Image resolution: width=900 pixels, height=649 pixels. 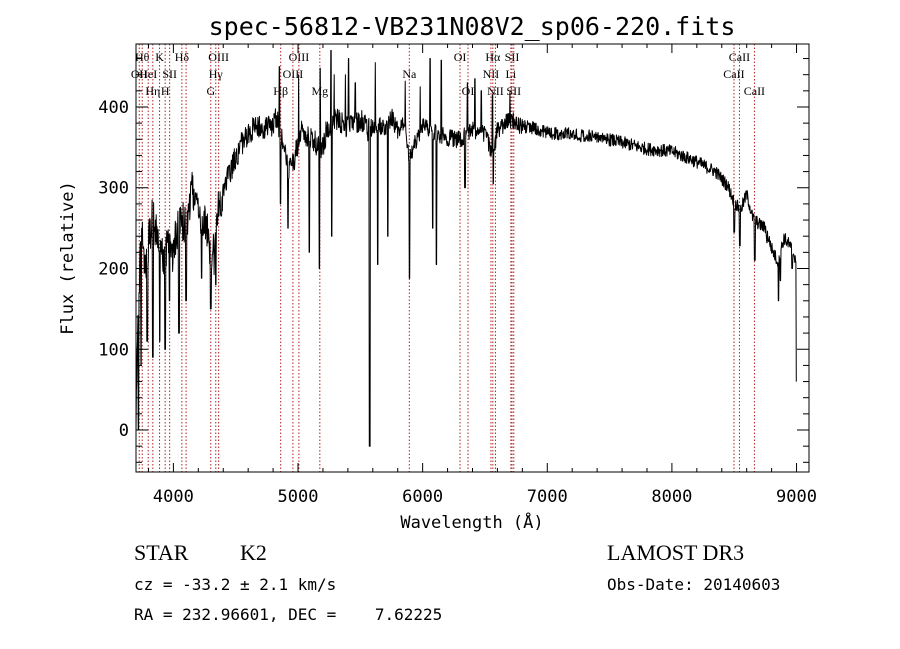 What do you see at coordinates (124, 431) in the screenshot?
I see `y-tick-label: 0` at bounding box center [124, 431].